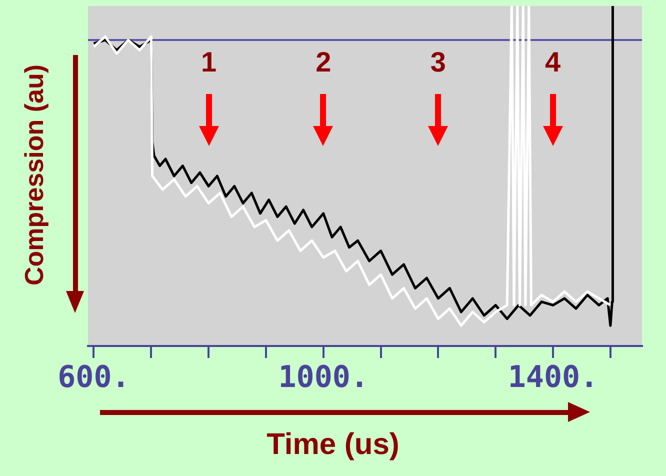  What do you see at coordinates (438, 62) in the screenshot?
I see `annotation: 3` at bounding box center [438, 62].